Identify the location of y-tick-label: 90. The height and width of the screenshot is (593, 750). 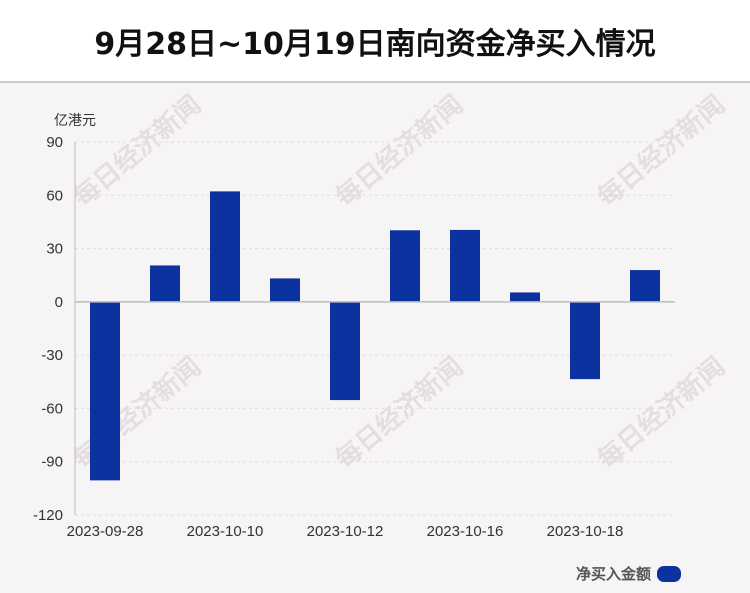
(54, 142).